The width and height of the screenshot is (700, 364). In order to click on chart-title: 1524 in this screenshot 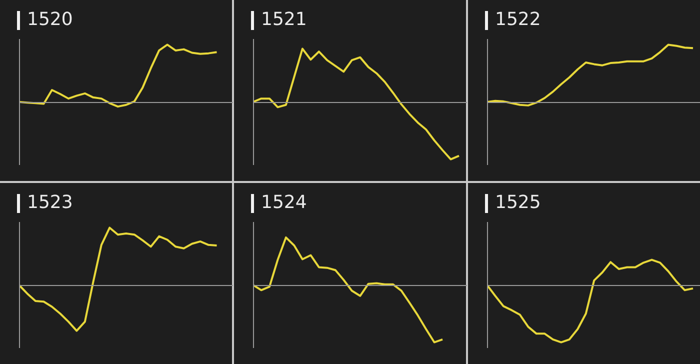, I will do `click(284, 203)`.